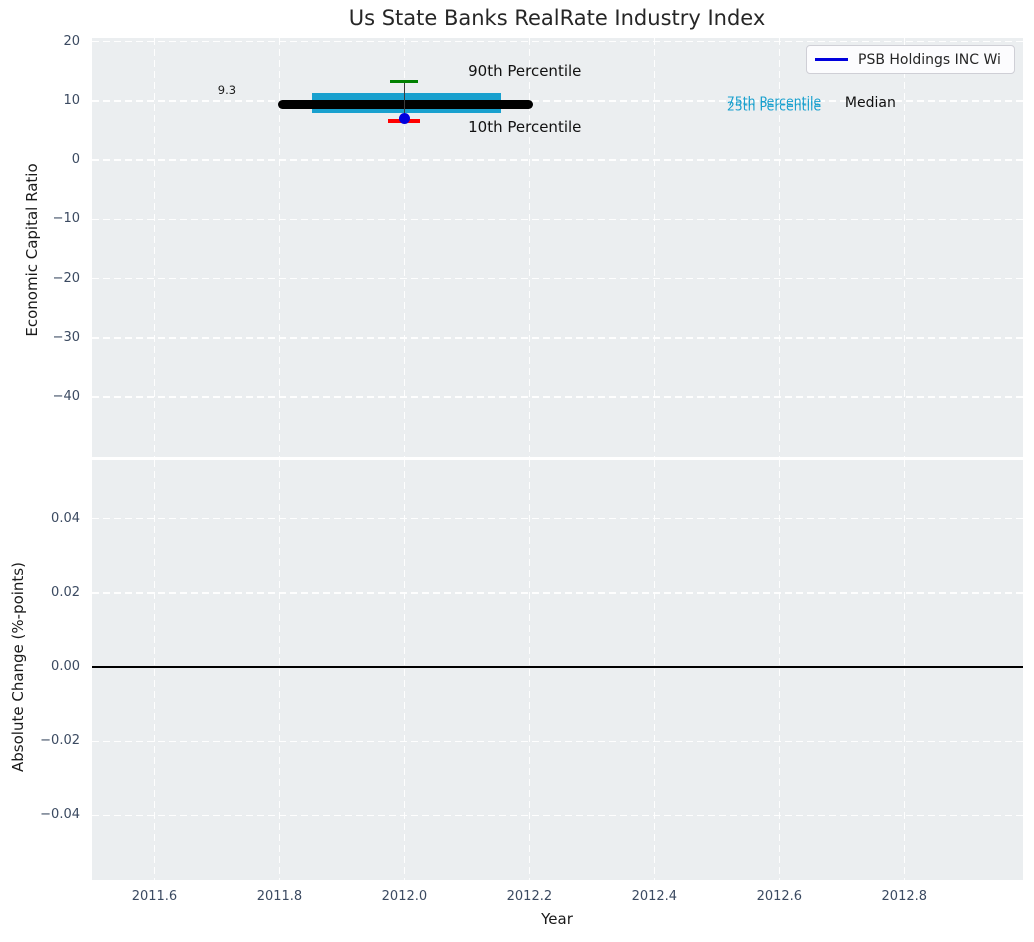  What do you see at coordinates (404, 99) in the screenshot?
I see `whisker-line` at bounding box center [404, 99].